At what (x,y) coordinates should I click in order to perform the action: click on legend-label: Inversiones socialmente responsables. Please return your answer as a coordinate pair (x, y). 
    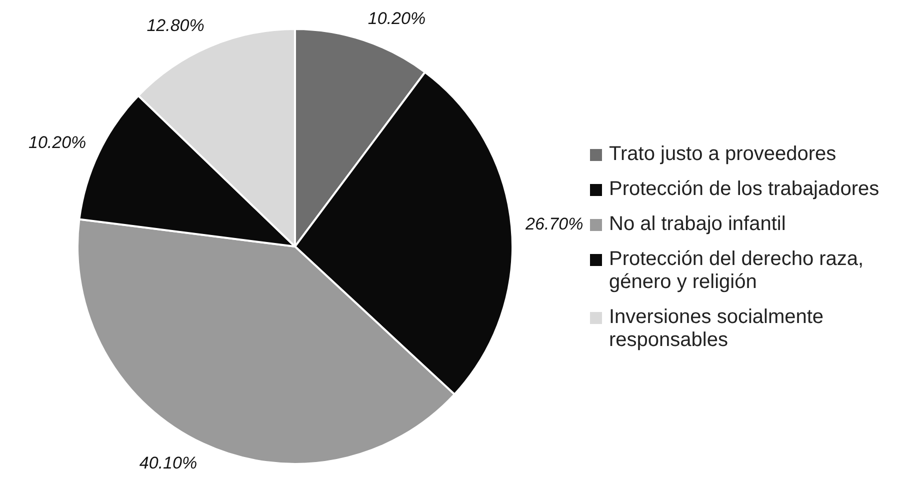
    Looking at the image, I should click on (717, 329).